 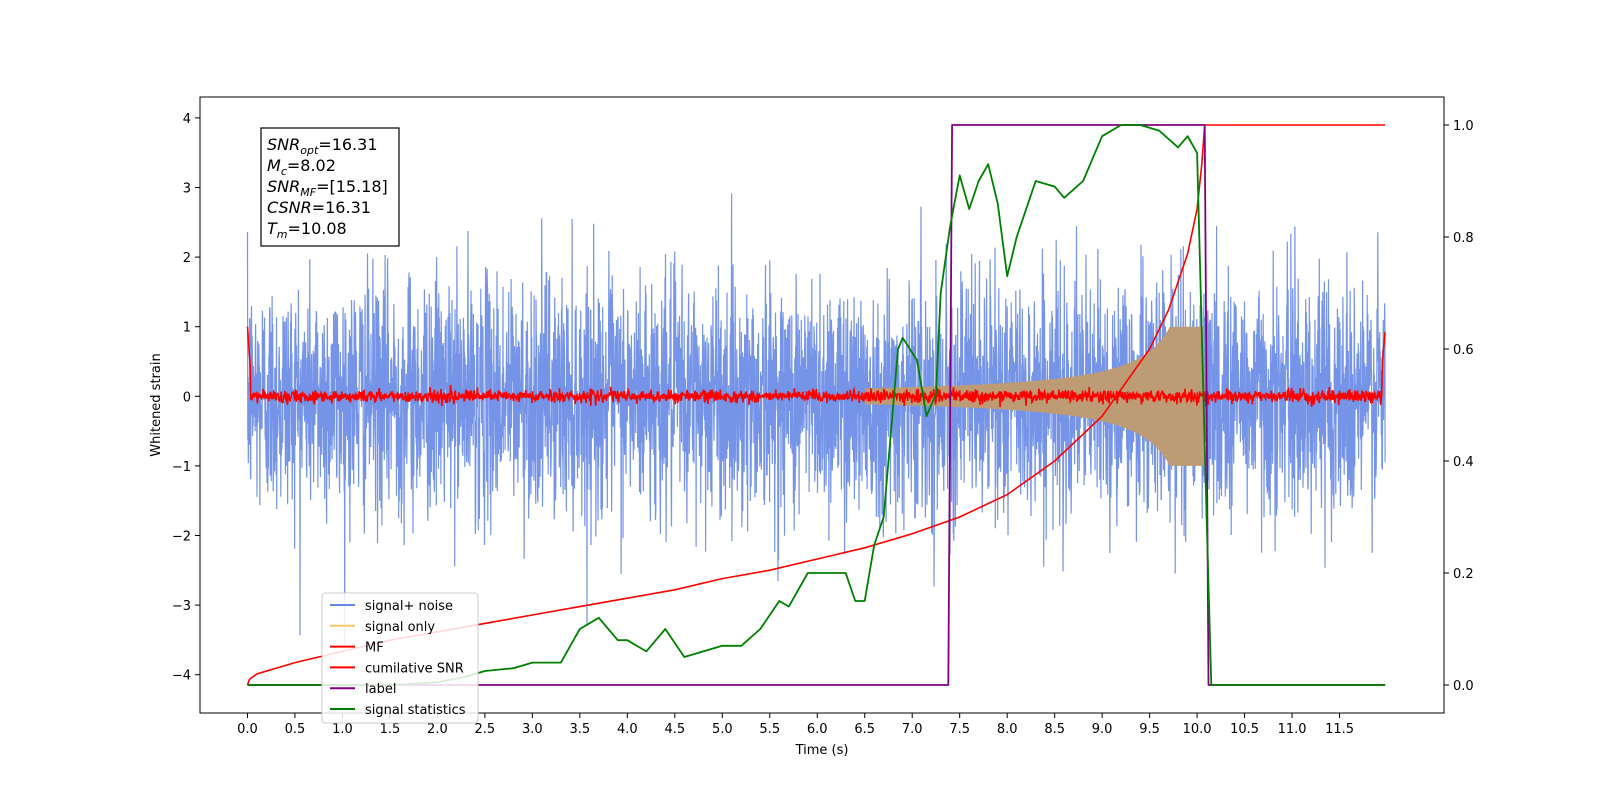 What do you see at coordinates (1339, 729) in the screenshot?
I see `x-tick-label: 11.5` at bounding box center [1339, 729].